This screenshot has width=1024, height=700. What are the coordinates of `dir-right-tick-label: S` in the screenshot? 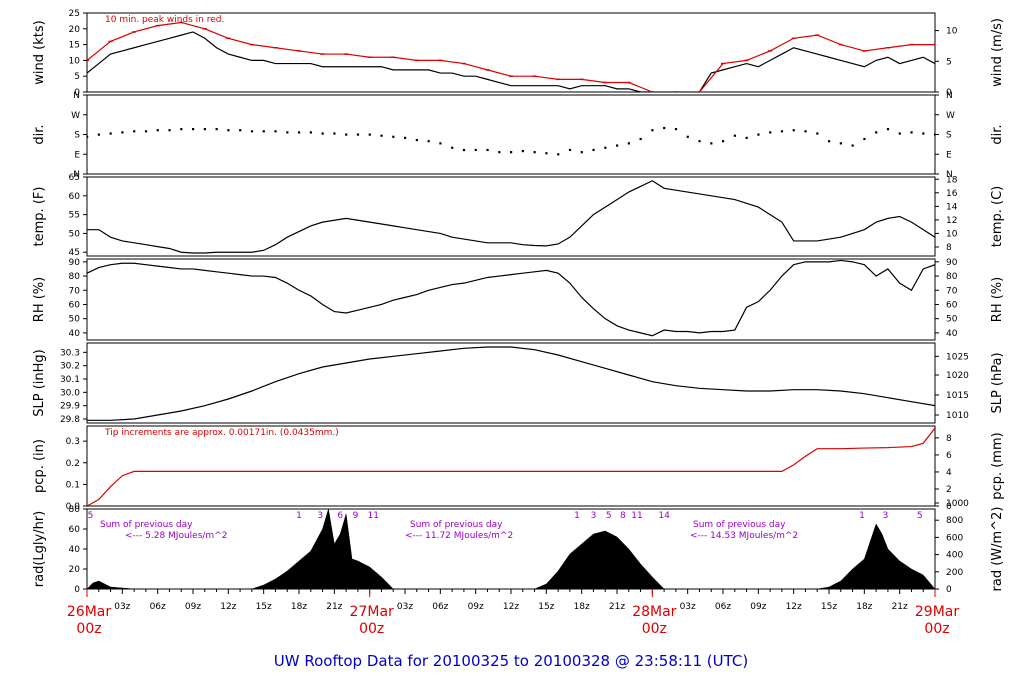 It's located at (949, 136).